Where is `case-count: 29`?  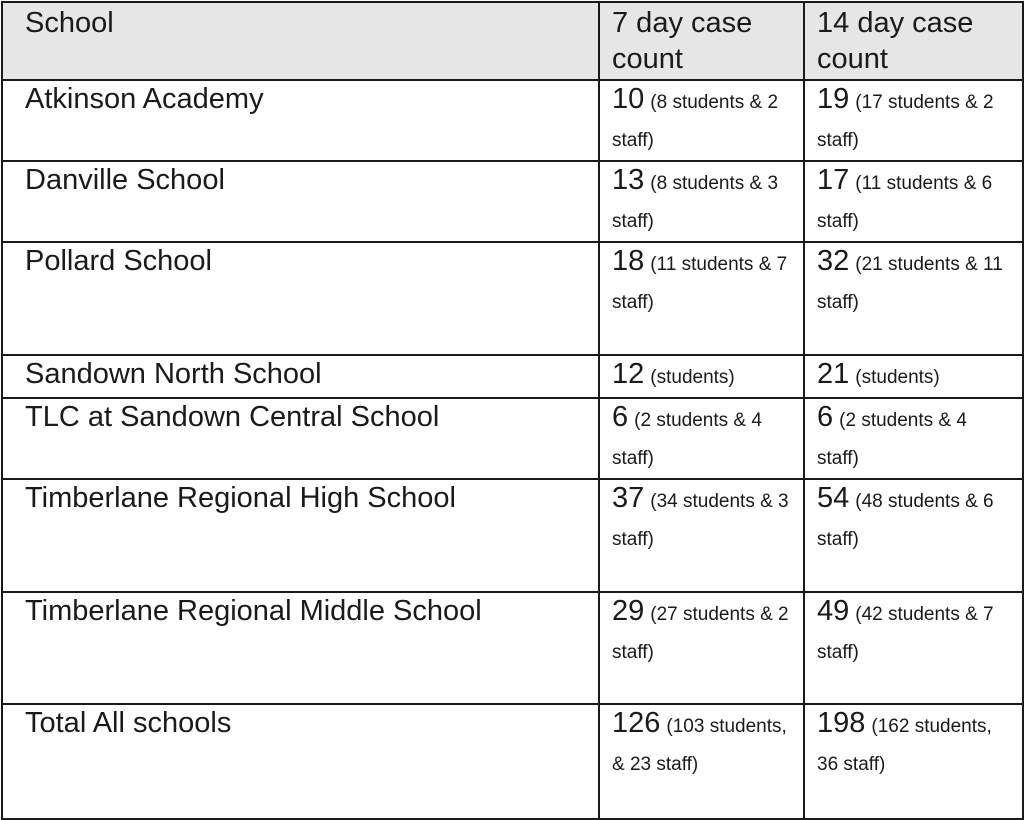 case-count: 29 is located at coordinates (628, 611).